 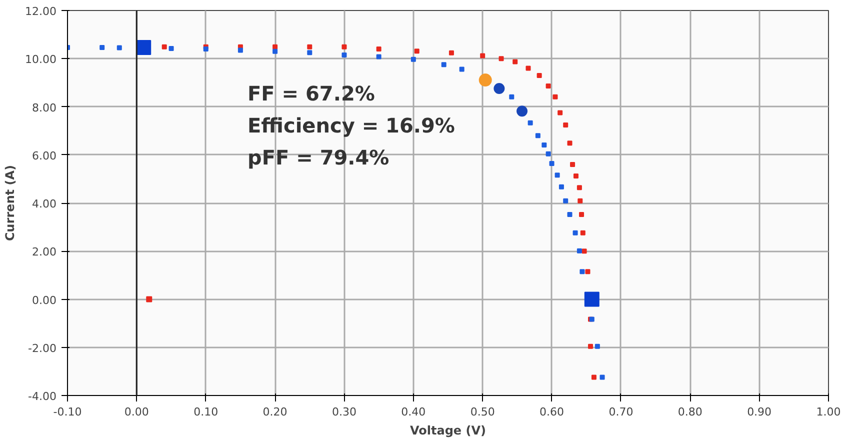 I want to click on annotation: FF = 67.2%, so click(x=311, y=94).